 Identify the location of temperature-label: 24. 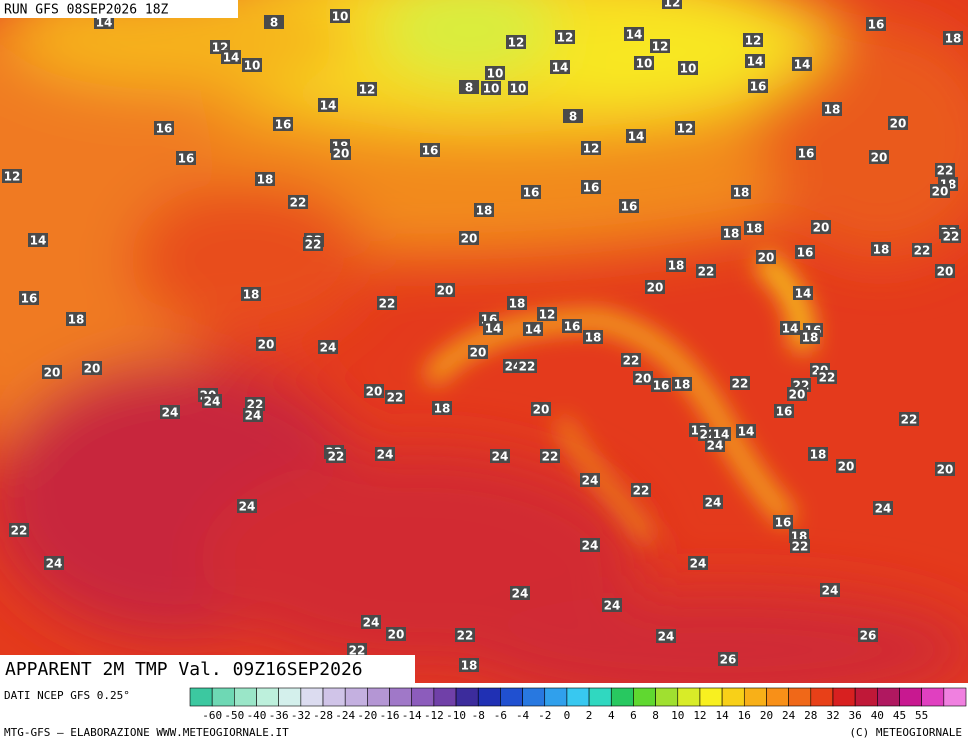
(54, 563).